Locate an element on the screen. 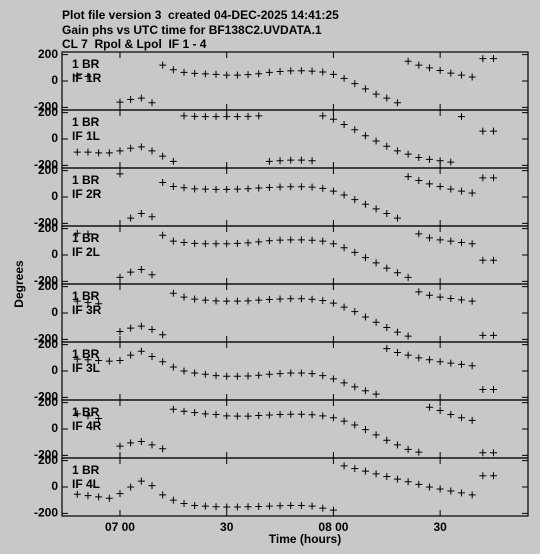  x-axis-label: Time (hours) is located at coordinates (305, 539).